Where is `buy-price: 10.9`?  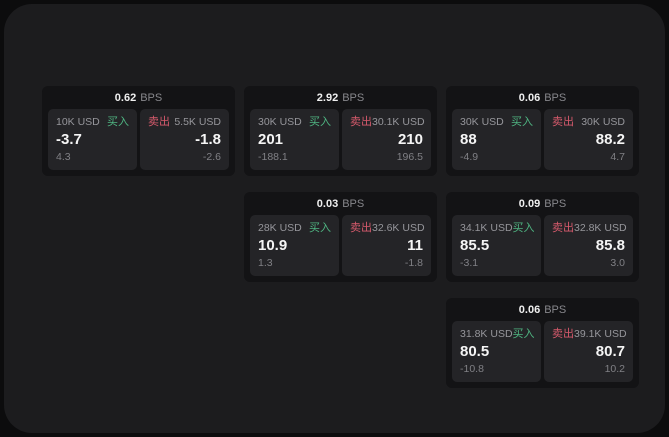 buy-price: 10.9 is located at coordinates (273, 245).